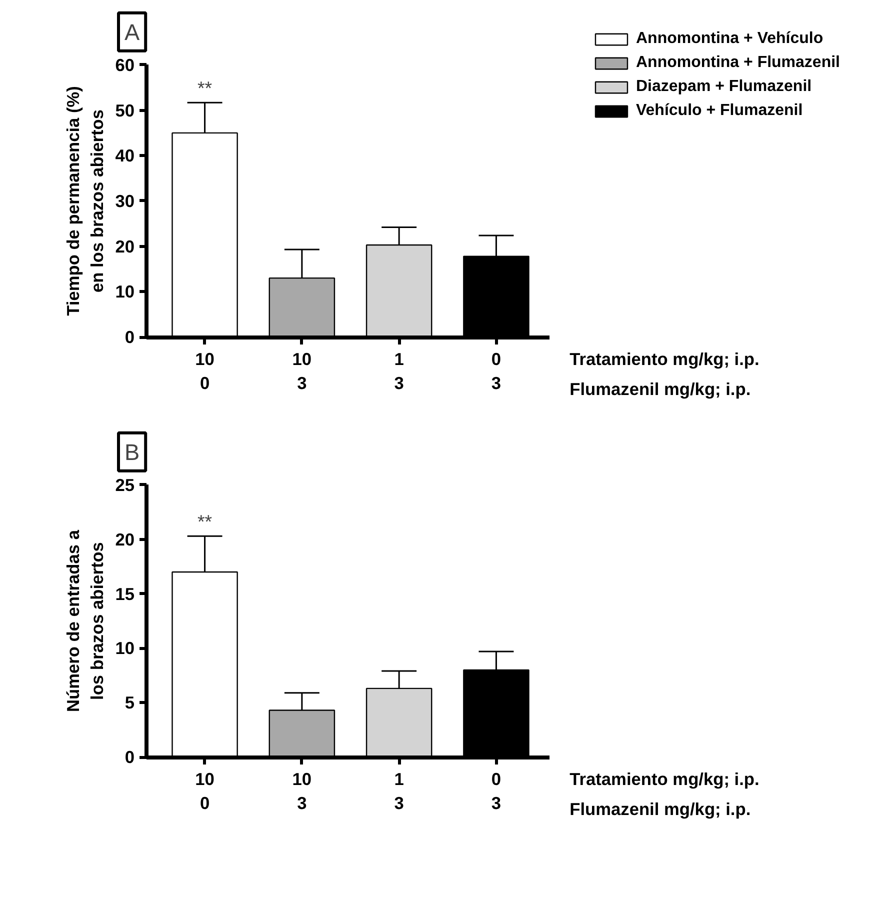  Describe the element at coordinates (85, 621) in the screenshot. I see `y-axis-title: Número de entradas a los brazos abiertos` at that location.